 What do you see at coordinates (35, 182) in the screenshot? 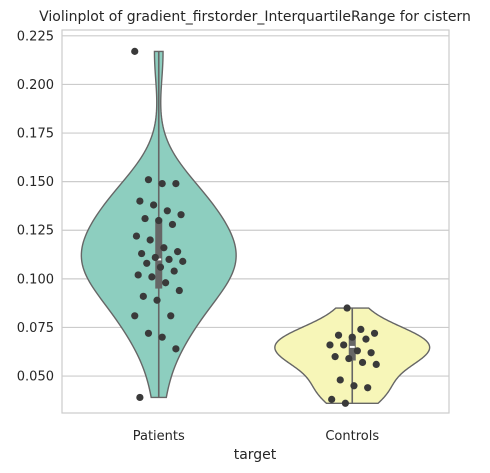
I see `y-tick-label: 0.150` at bounding box center [35, 182].